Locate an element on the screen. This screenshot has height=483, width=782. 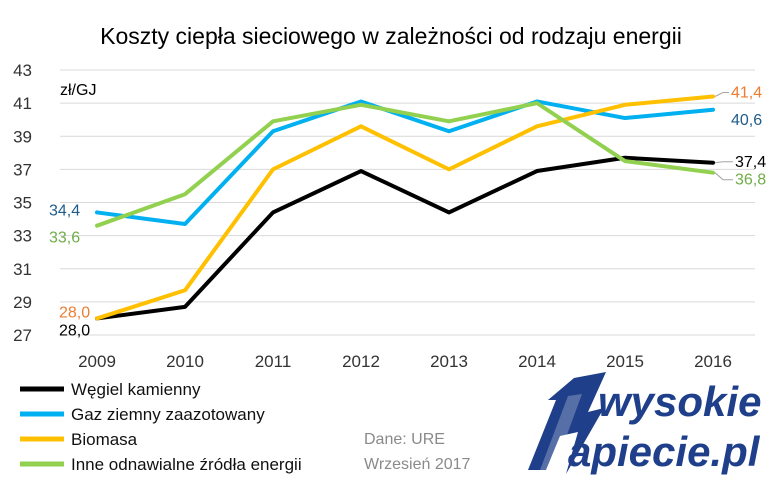
logo-line-2: apiecie.pl is located at coordinates (664, 451).